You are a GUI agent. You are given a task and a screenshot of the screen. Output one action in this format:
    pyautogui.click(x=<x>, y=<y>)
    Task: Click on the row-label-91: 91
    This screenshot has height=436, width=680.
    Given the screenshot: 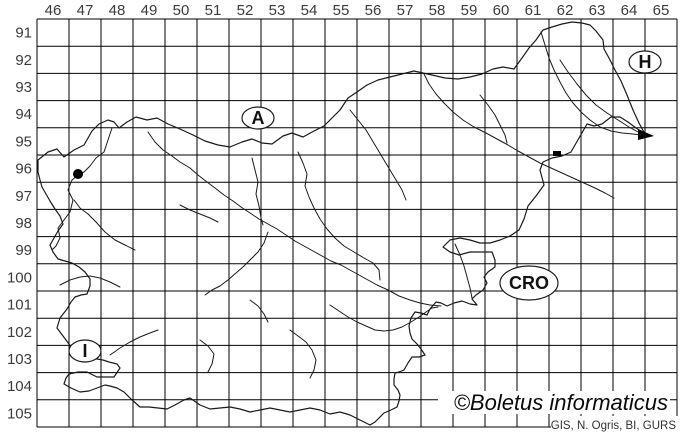 What is the action you would take?
    pyautogui.click(x=23, y=33)
    